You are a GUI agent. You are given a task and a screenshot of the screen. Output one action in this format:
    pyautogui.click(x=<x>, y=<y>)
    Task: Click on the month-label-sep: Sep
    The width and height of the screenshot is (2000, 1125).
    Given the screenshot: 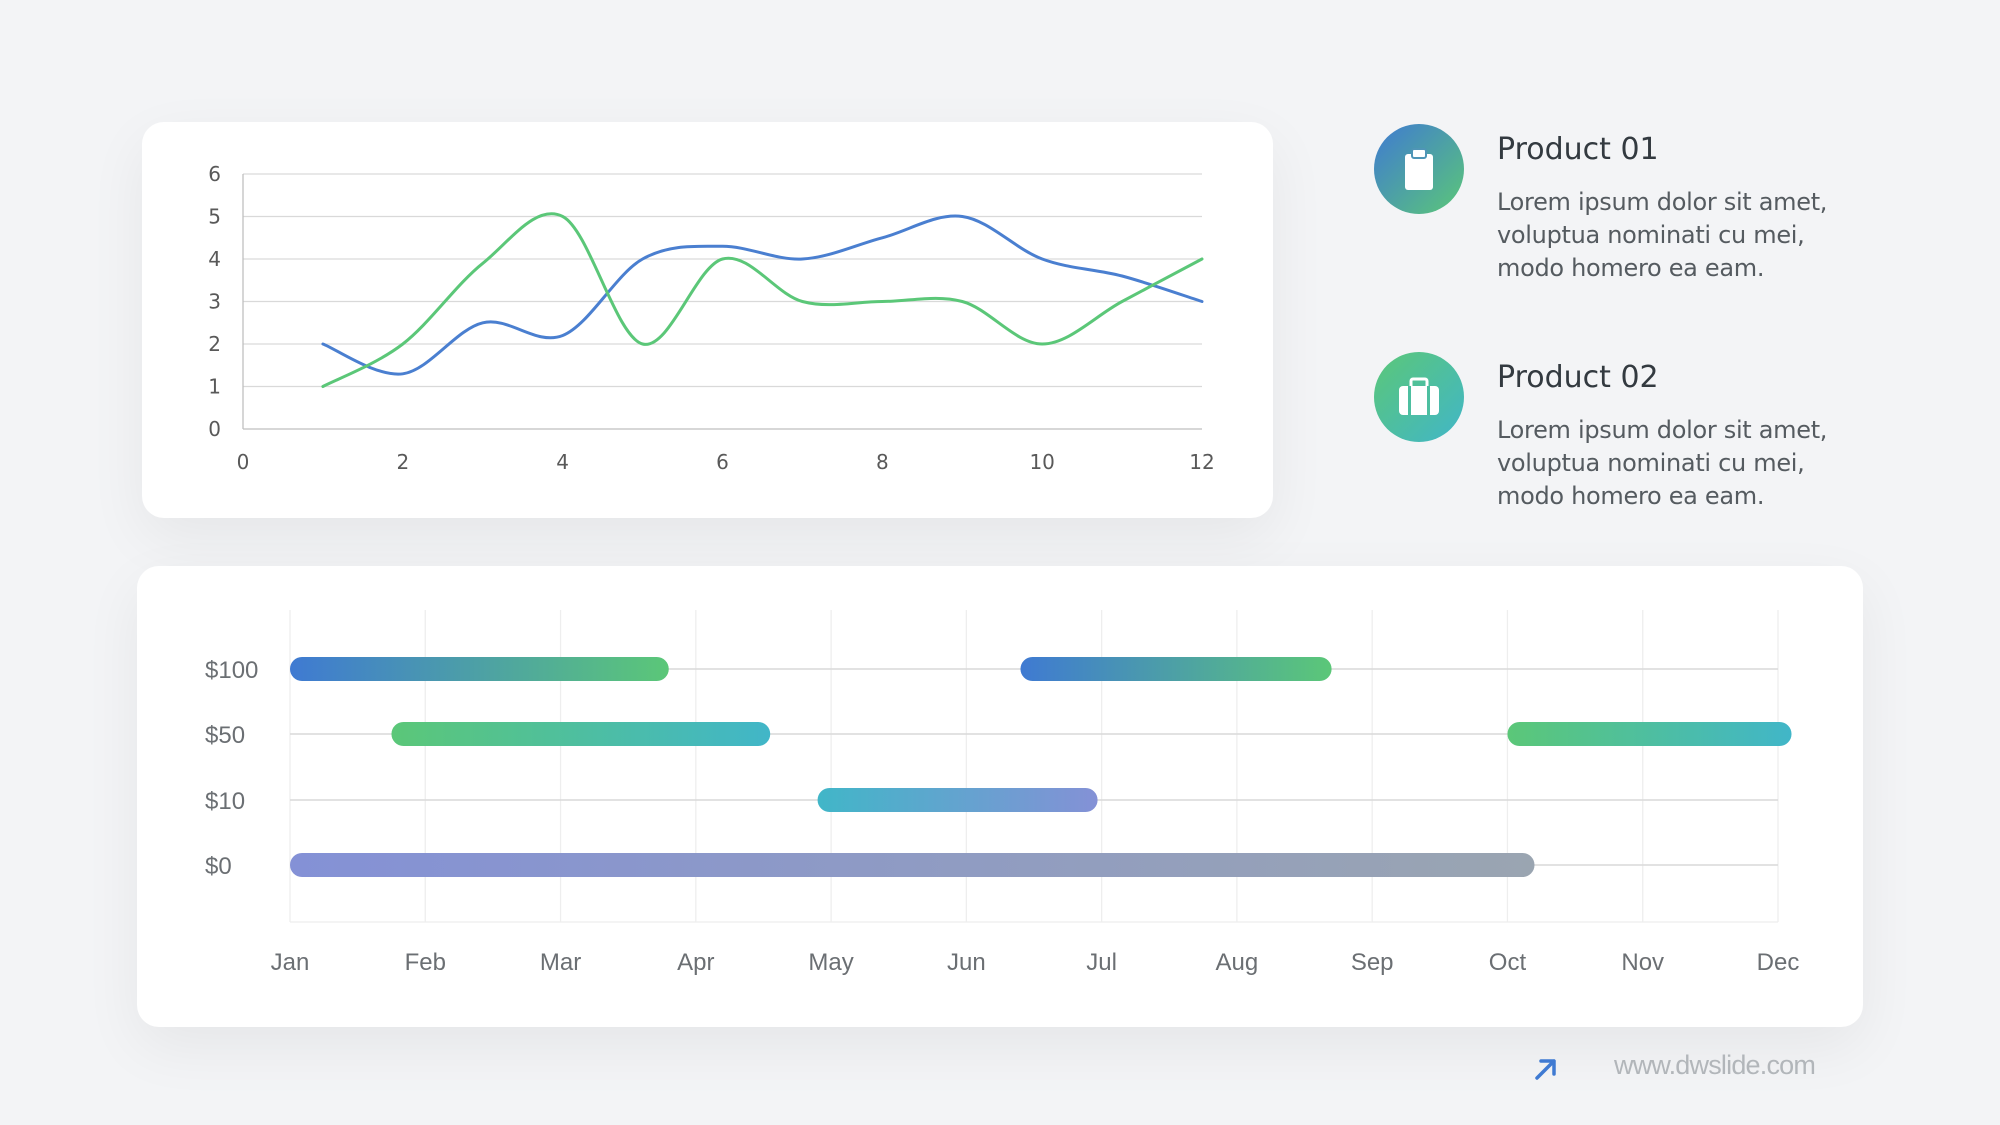 What is the action you would take?
    pyautogui.click(x=1372, y=962)
    